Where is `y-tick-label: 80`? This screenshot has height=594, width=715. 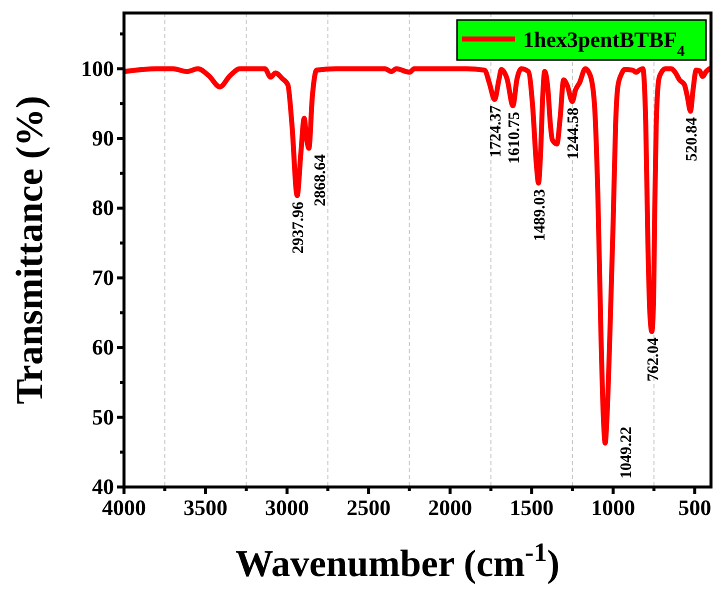
y-tick-label: 80 is located at coordinates (103, 207).